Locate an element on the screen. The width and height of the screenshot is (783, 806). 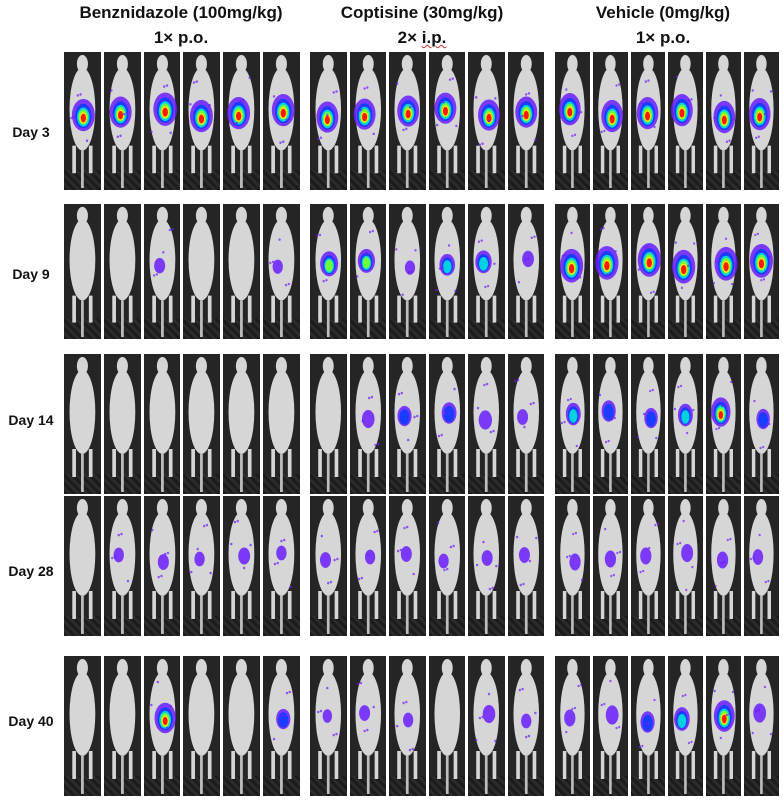
group-name: Benznidazole (100mg/kg) is located at coordinates (181, 12).